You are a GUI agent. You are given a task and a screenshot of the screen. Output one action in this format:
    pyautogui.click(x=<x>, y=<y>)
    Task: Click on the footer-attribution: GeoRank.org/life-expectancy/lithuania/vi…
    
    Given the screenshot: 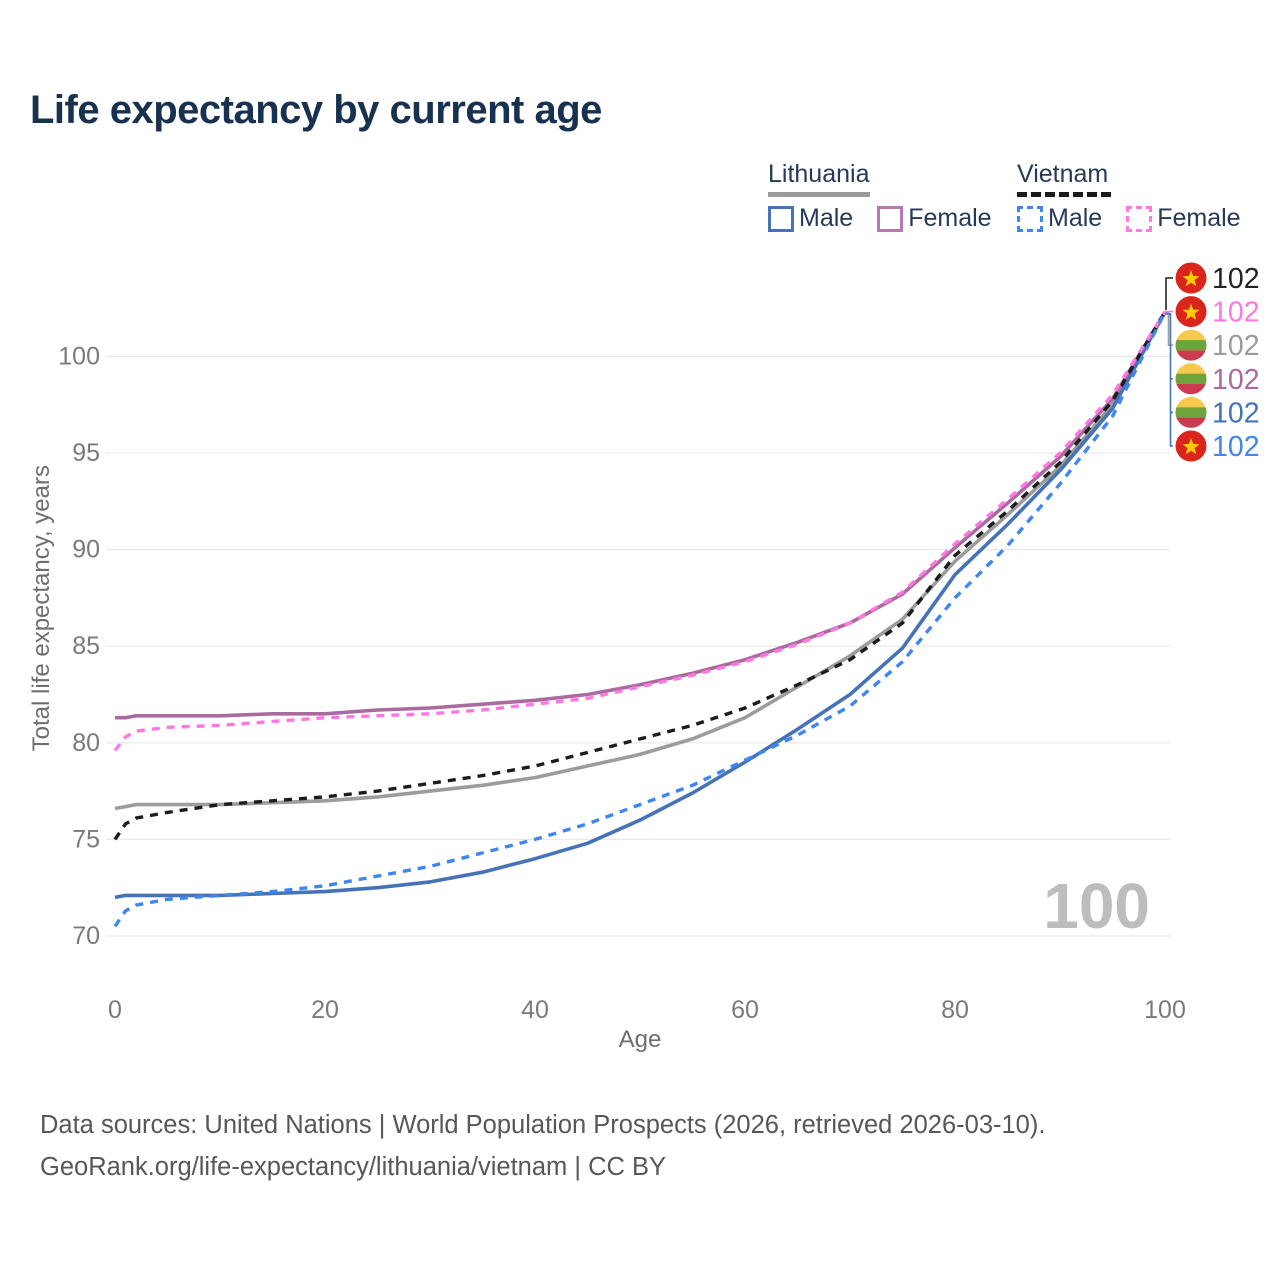 What is the action you would take?
    pyautogui.click(x=353, y=1167)
    